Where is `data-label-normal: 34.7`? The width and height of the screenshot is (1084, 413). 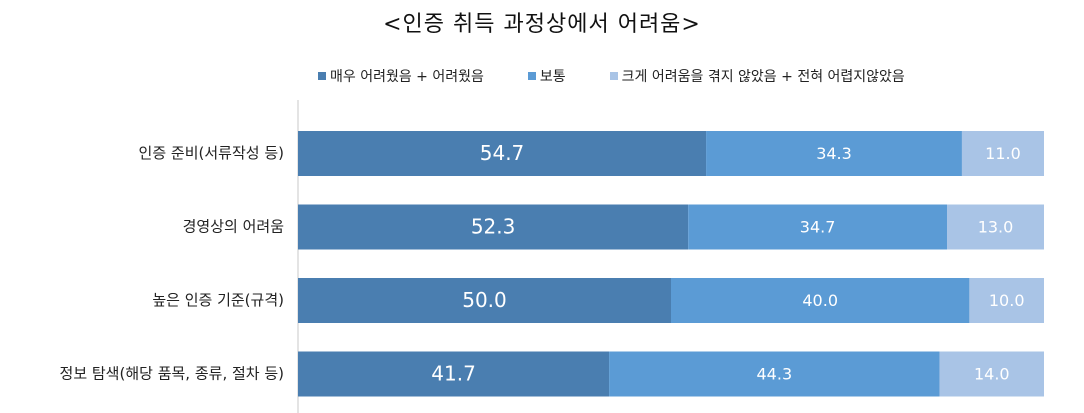
data-label-normal: 34.7 is located at coordinates (818, 227).